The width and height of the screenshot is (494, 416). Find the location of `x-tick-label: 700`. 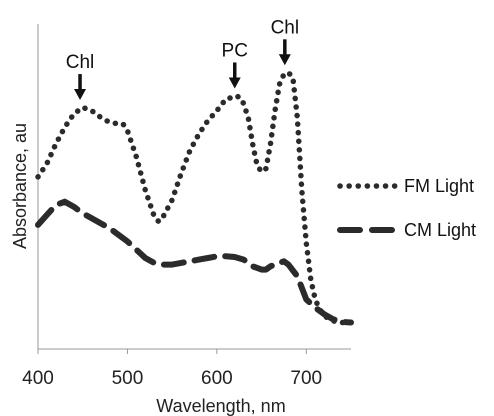

x-tick-label: 700 is located at coordinates (306, 378).